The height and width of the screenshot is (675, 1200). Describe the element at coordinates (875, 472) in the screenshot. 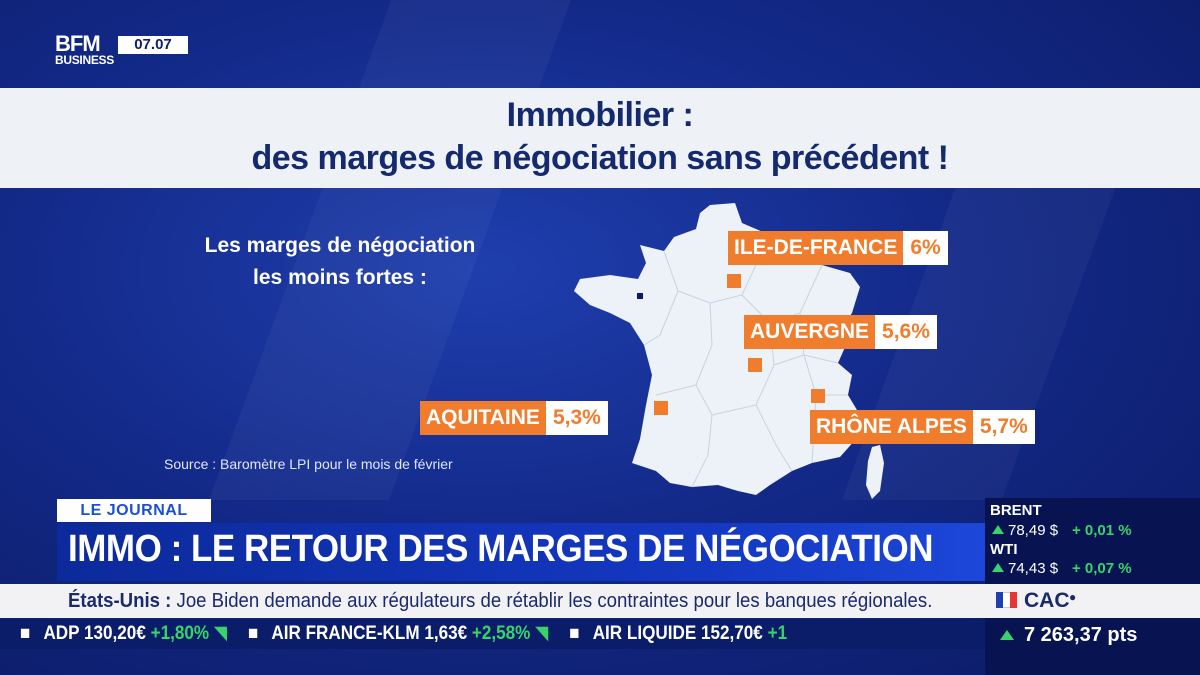

I see `corsica` at that location.